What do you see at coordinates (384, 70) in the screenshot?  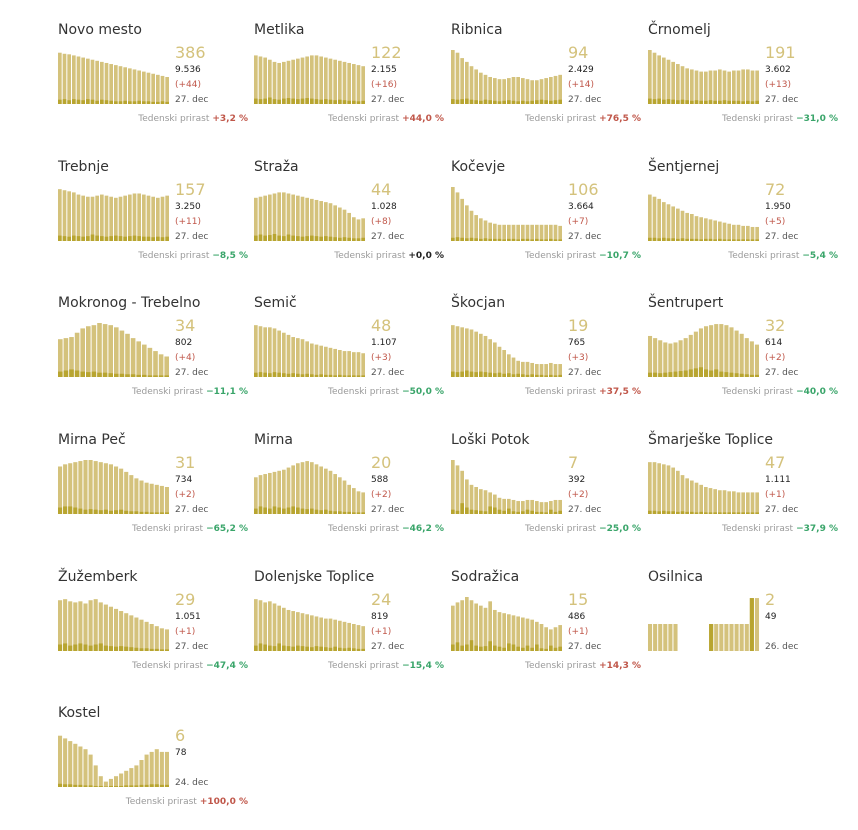 I see `total-cases-value: 2.155` at bounding box center [384, 70].